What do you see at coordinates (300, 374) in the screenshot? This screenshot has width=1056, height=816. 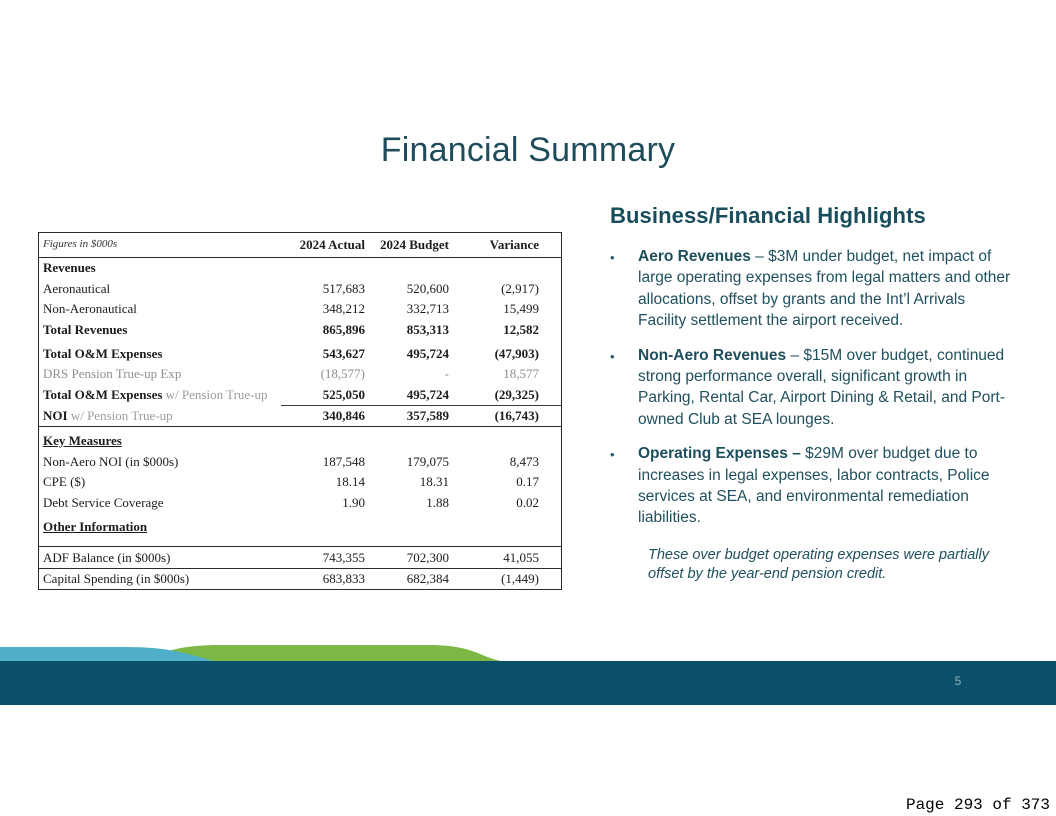 I see `table-row: DRS Pension True-up Exp (18,577) - 18,577` at bounding box center [300, 374].